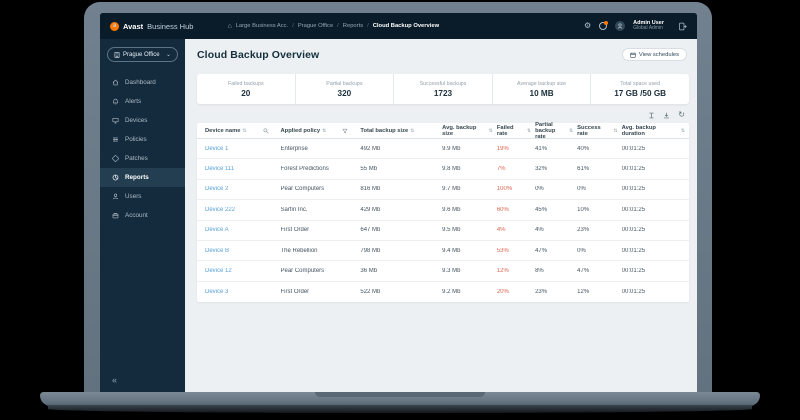 The image size is (800, 420). Describe the element at coordinates (514, 130) in the screenshot. I see `column-header-failed-rate: Failed rate ⇅` at that location.